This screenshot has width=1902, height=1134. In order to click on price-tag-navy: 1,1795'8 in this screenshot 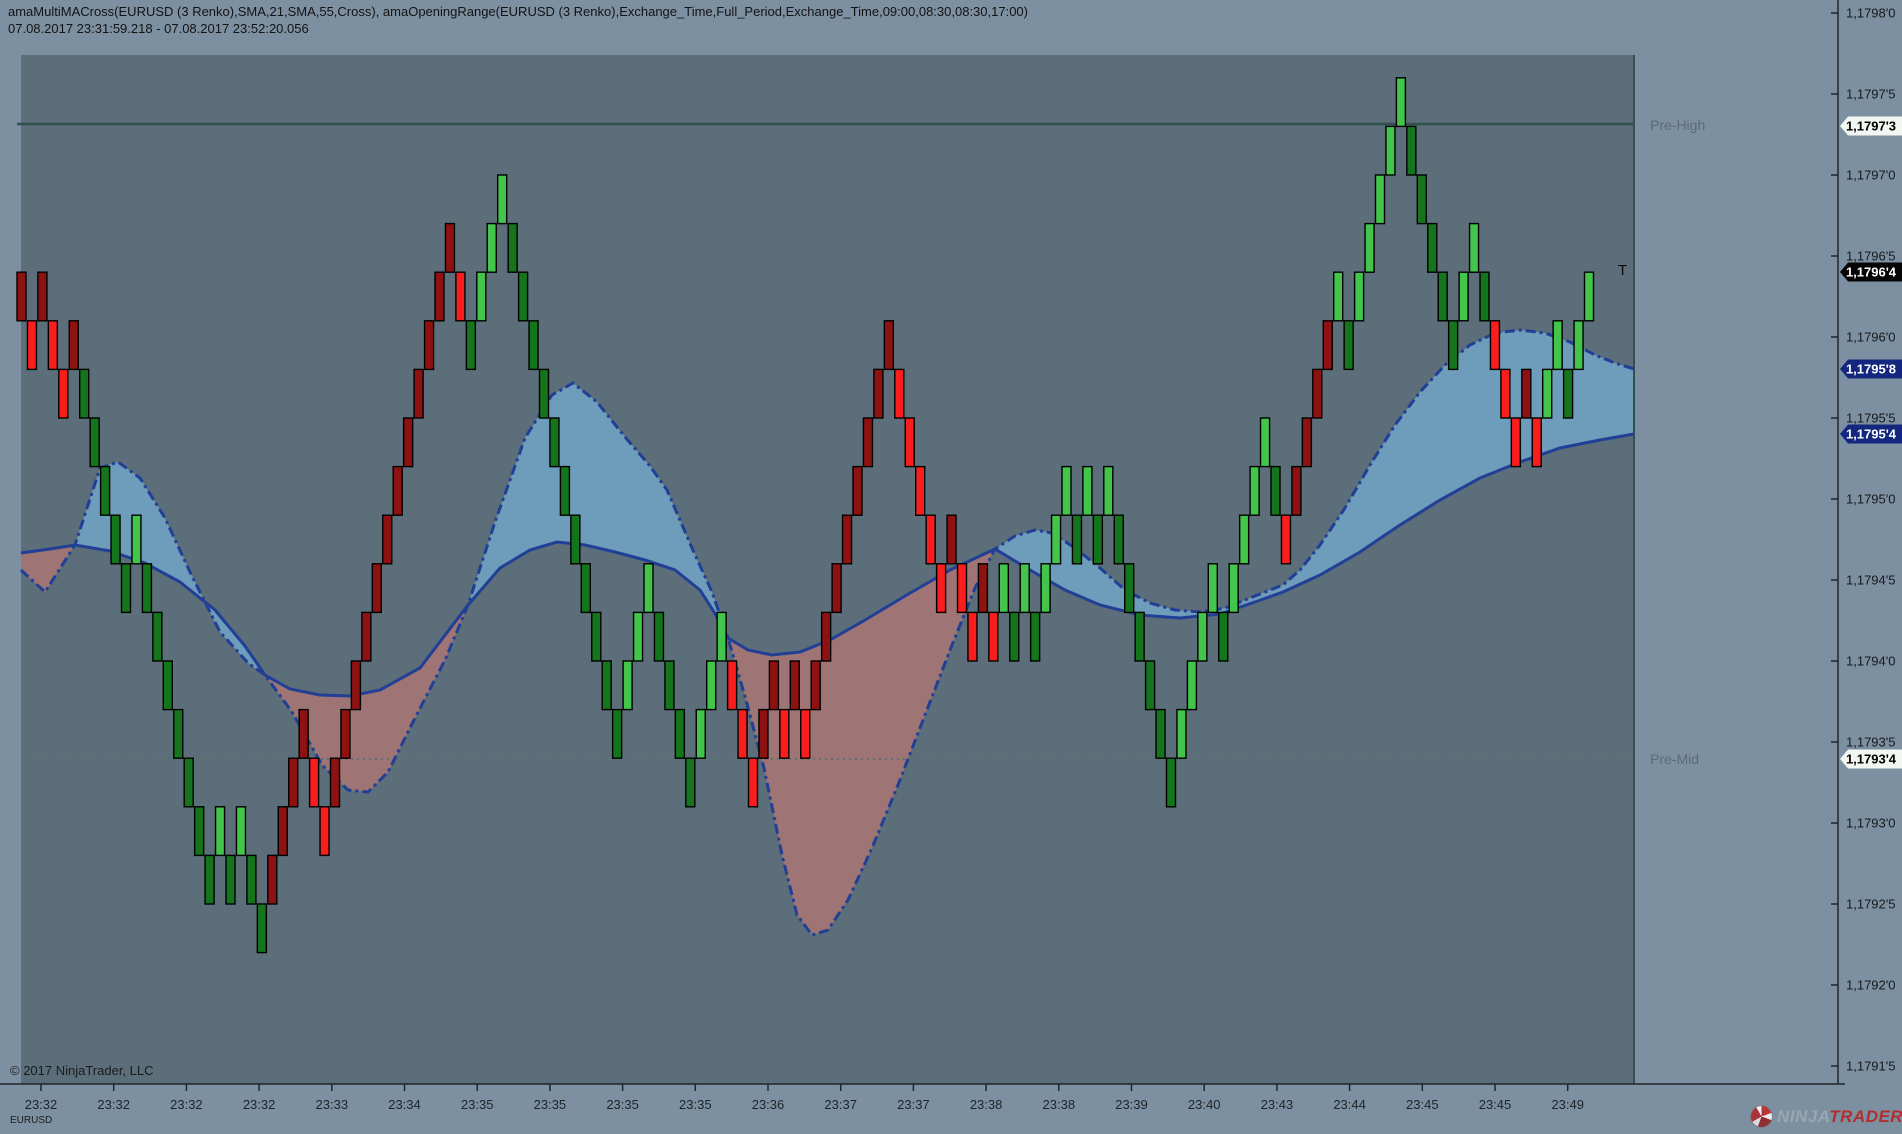, I will do `click(1871, 369)`.